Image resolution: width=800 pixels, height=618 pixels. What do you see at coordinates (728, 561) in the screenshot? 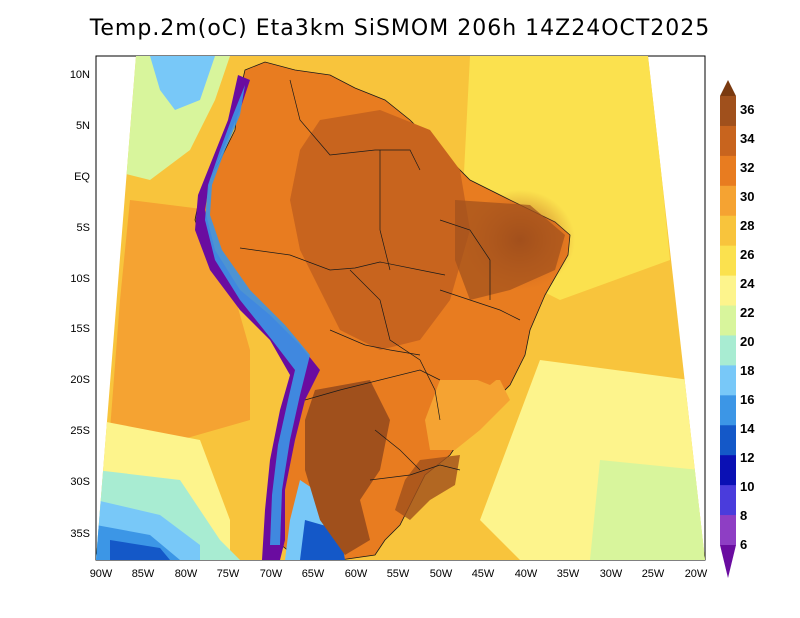
I see `colorbar-bottom-arrow` at bounding box center [728, 561].